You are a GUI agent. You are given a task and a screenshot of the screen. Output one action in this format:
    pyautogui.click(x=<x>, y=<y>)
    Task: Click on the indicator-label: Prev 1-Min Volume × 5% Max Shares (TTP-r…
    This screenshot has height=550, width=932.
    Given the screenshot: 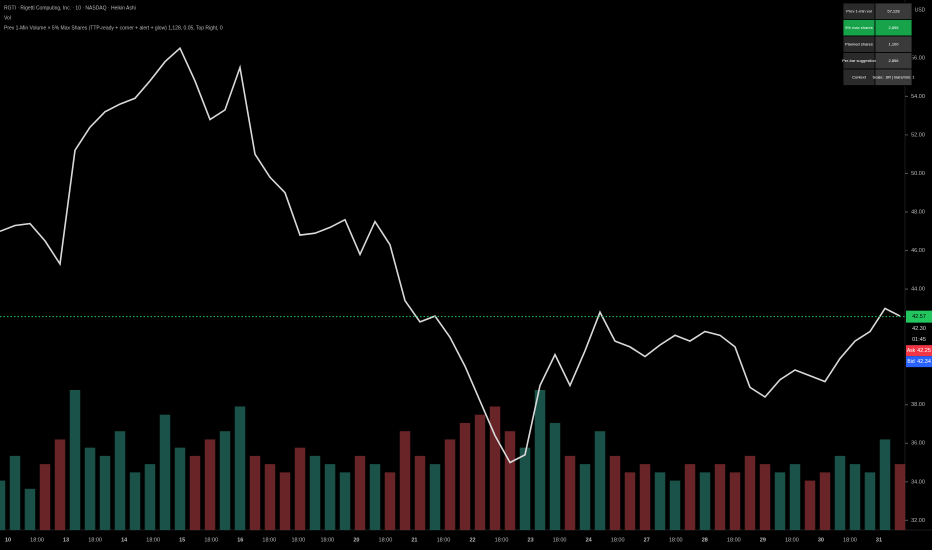 What is the action you would take?
    pyautogui.click(x=113, y=28)
    